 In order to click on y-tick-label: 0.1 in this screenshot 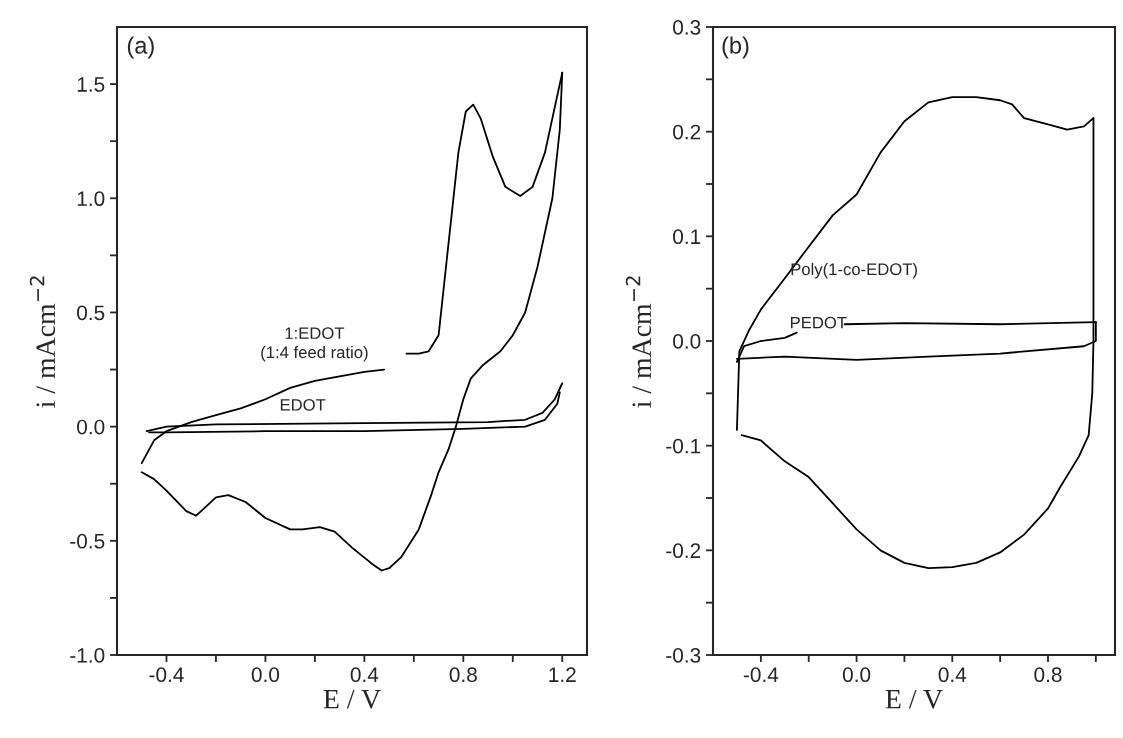, I will do `click(687, 237)`.